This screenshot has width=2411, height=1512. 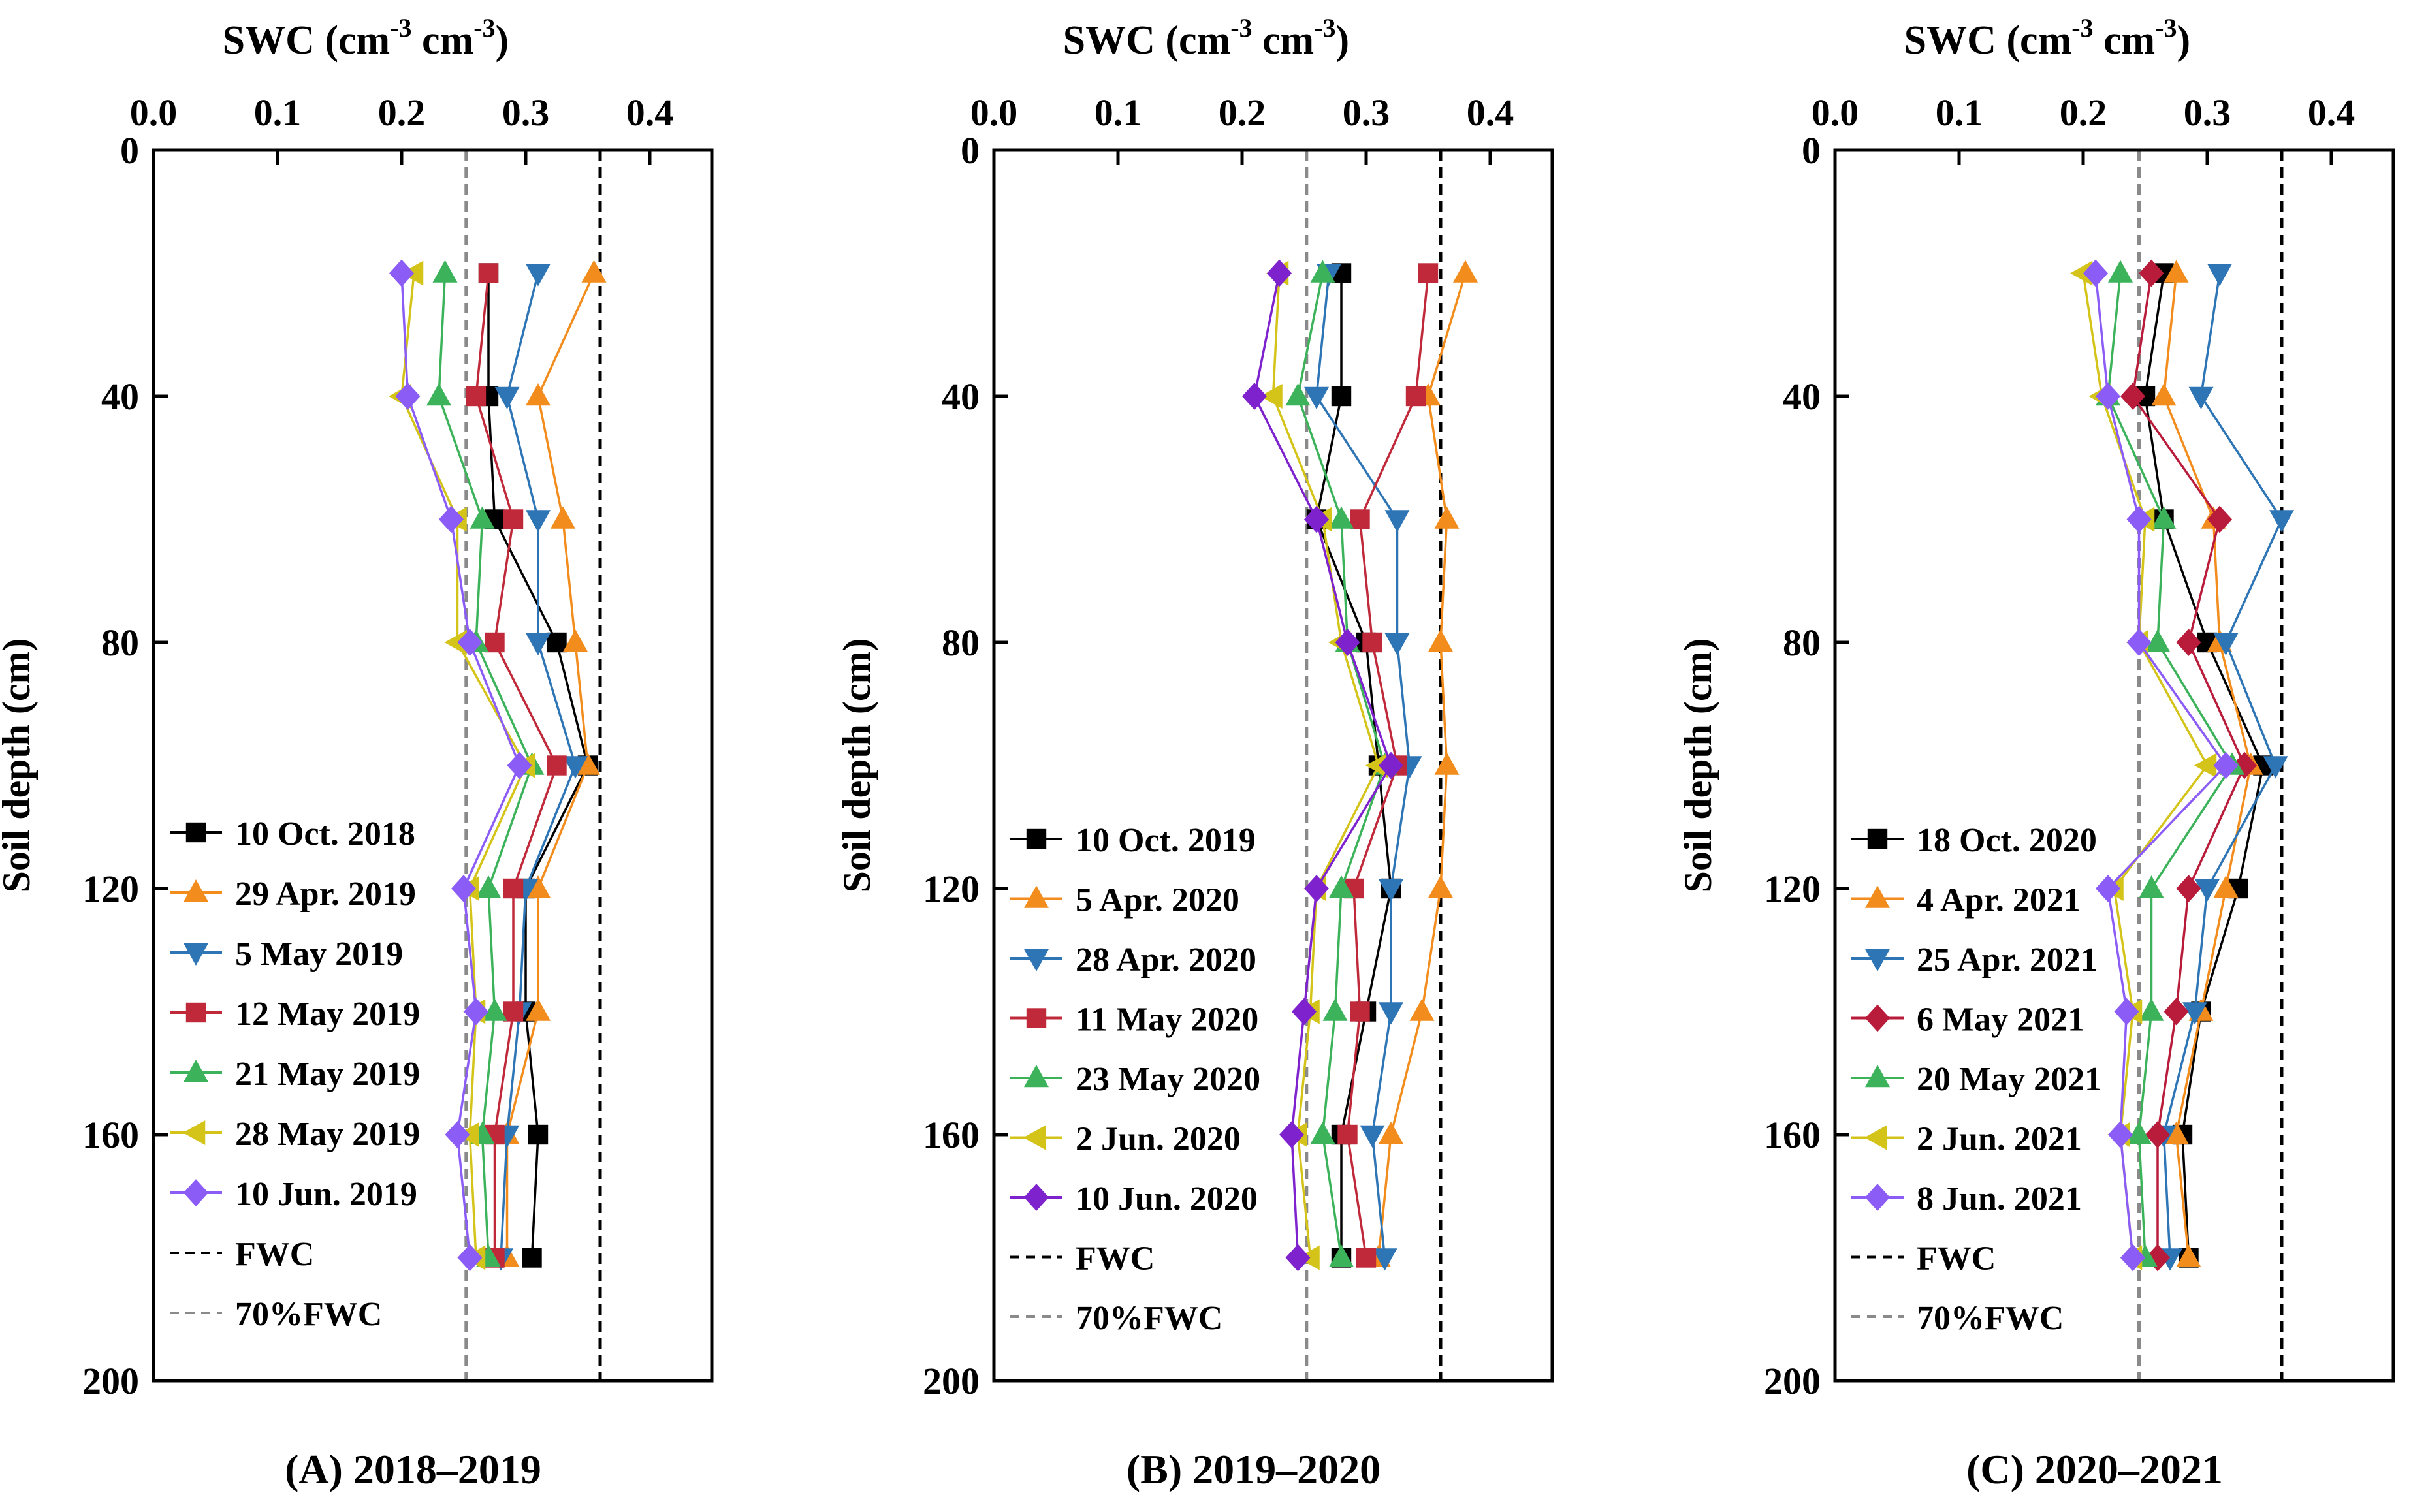 I want to click on x-axis-title-part: cm, so click(x=1284, y=40).